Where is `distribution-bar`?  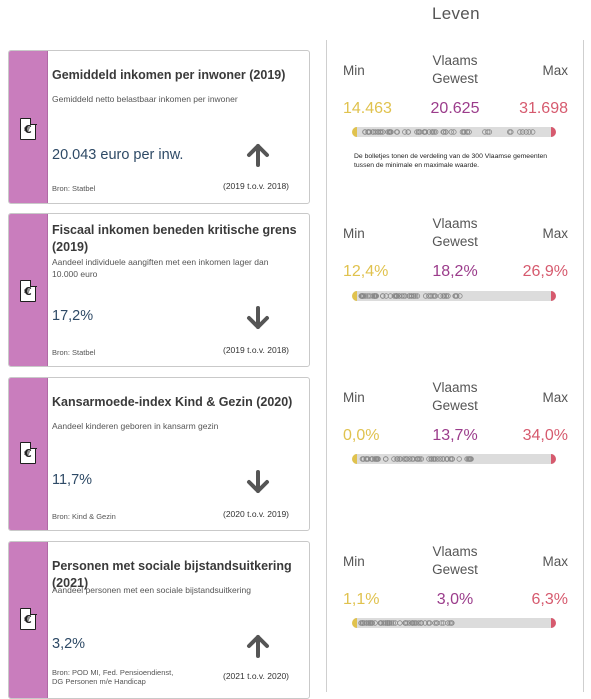
distribution-bar is located at coordinates (454, 459).